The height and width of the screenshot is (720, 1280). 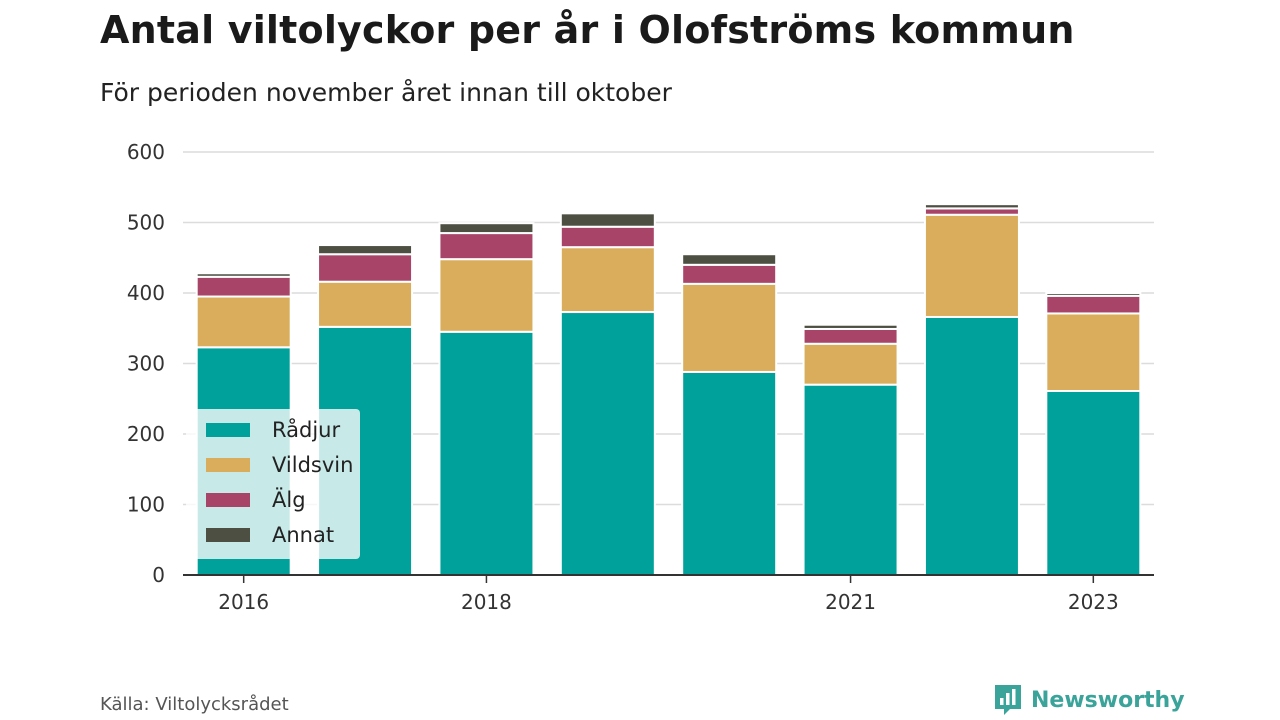 What do you see at coordinates (146, 364) in the screenshot?
I see `y-tick-label: 300` at bounding box center [146, 364].